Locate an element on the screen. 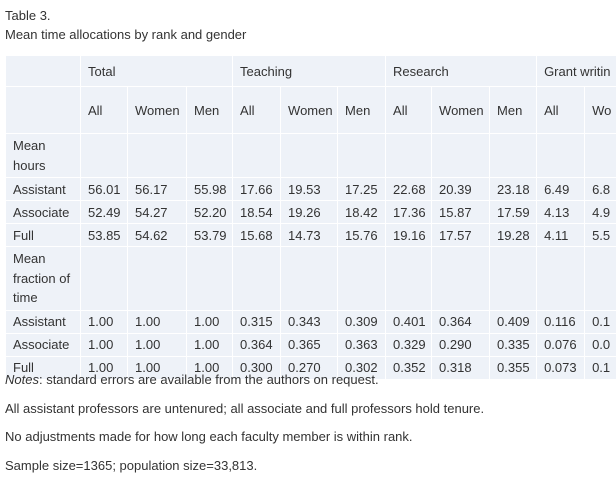  value-cell: 56.01 is located at coordinates (104, 189).